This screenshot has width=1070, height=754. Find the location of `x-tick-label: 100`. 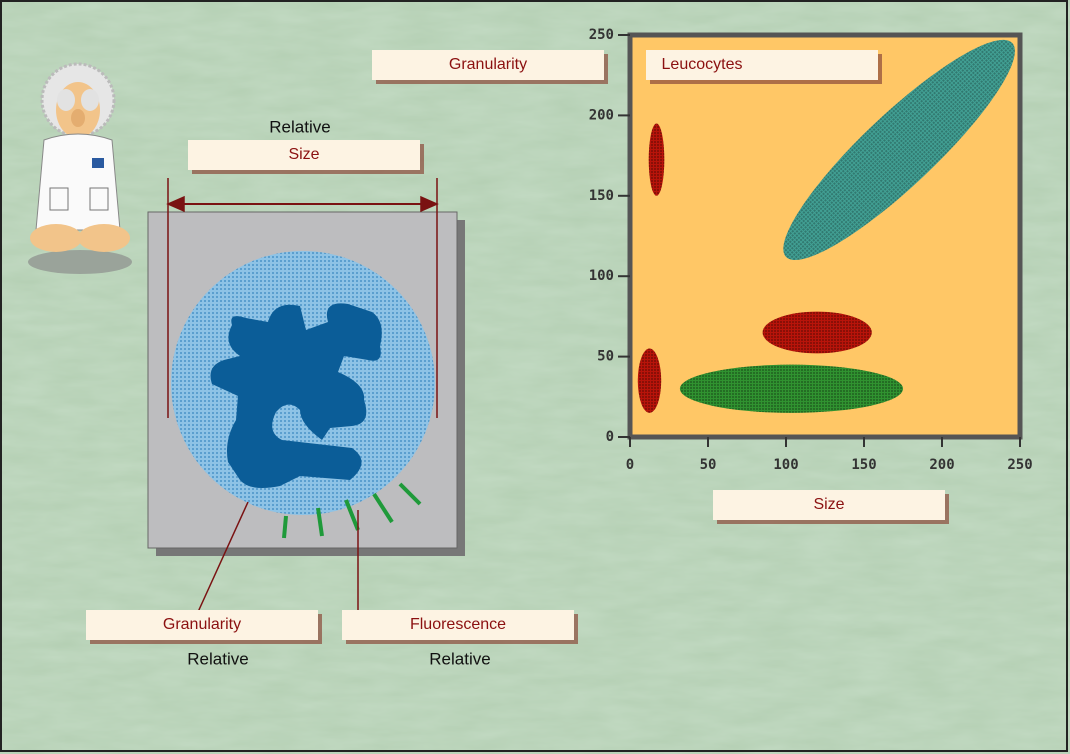

x-tick-label: 100 is located at coordinates (785, 465).